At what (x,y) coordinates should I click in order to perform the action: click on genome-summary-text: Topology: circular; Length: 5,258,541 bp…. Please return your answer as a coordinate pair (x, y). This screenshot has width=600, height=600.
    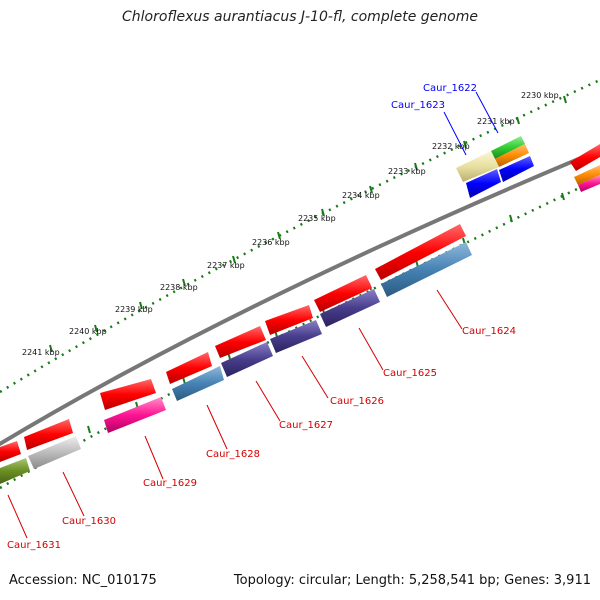
    Looking at the image, I should click on (412, 580).